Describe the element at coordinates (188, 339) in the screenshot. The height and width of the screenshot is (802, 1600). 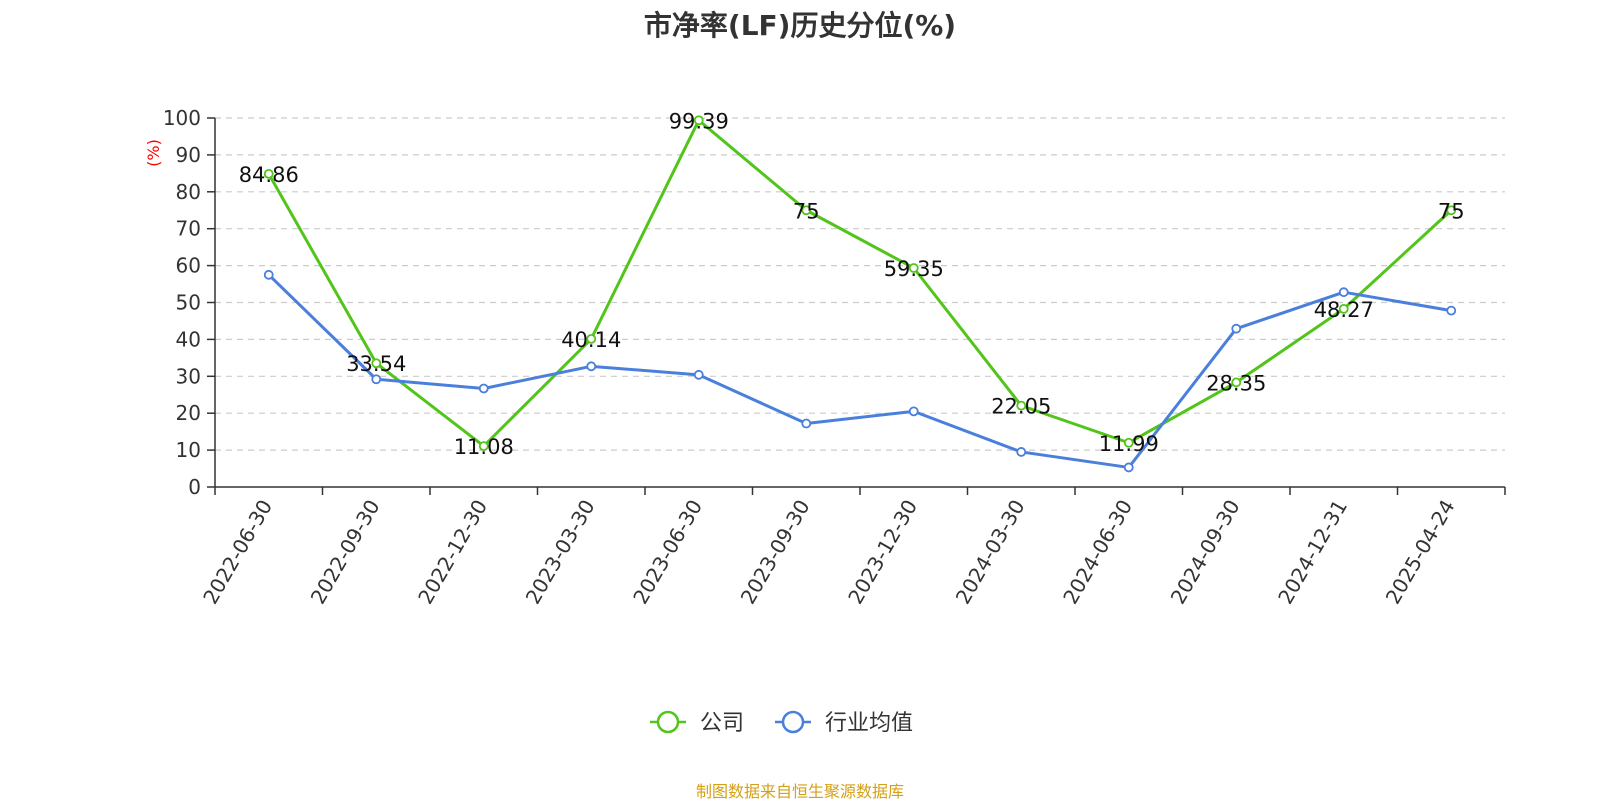
I see `y-tick-label: 40` at that location.